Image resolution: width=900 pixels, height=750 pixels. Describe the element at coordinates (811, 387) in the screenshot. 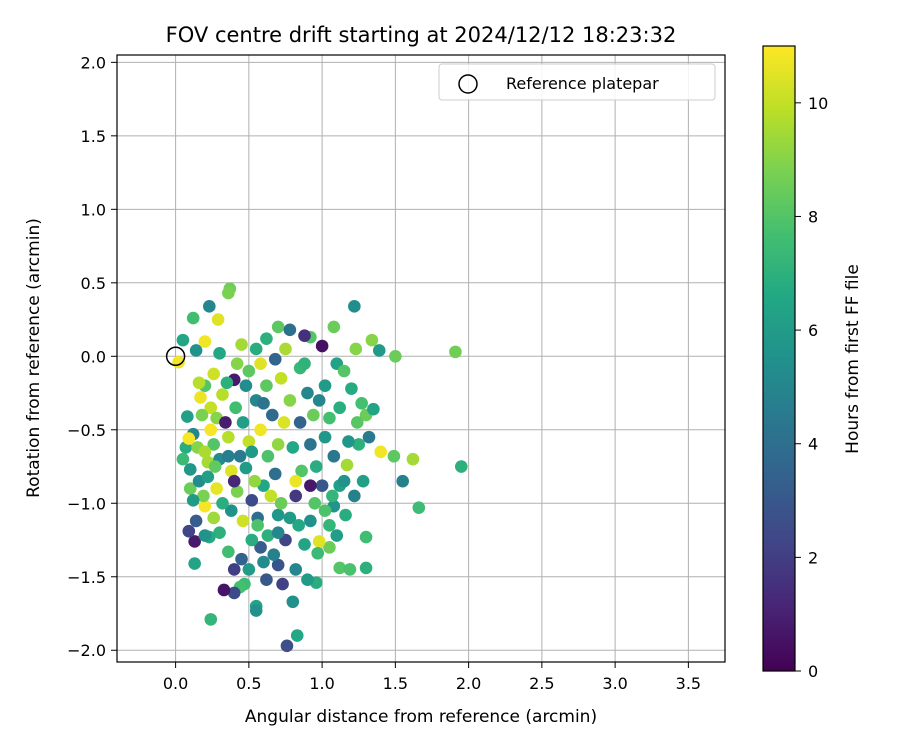

I see `colorbar-ticks: 0 2 4 6 8 10` at that location.